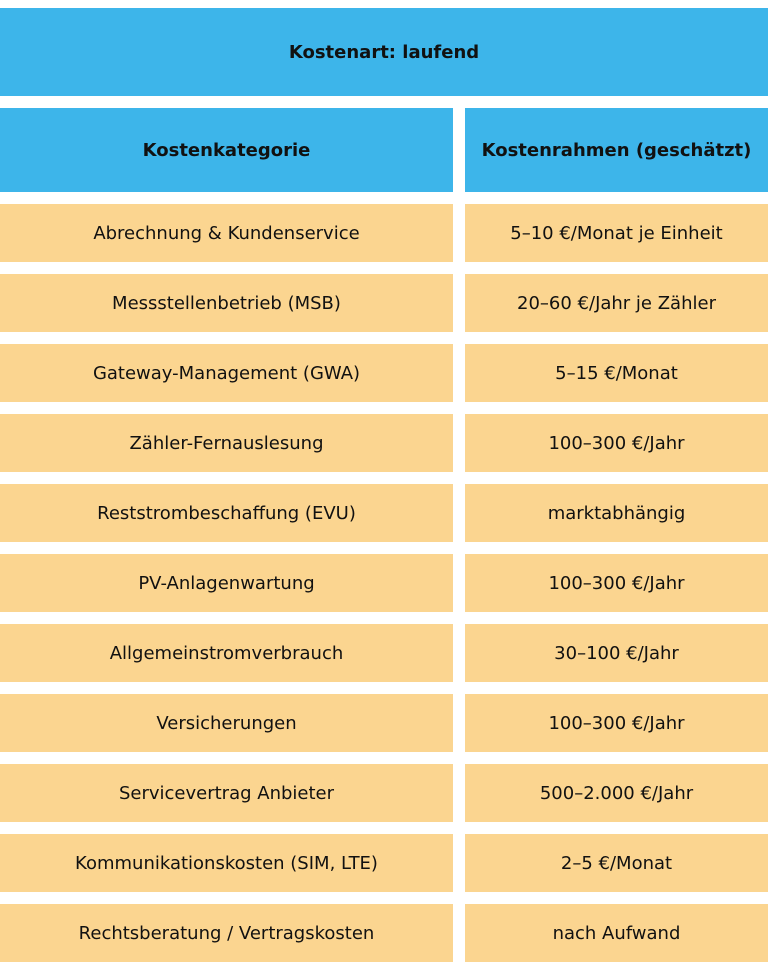 Image resolution: width=768 pixels, height=968 pixels. I want to click on table-cell-cost-range: 5–10 €/Monat je Einheit, so click(616, 233).